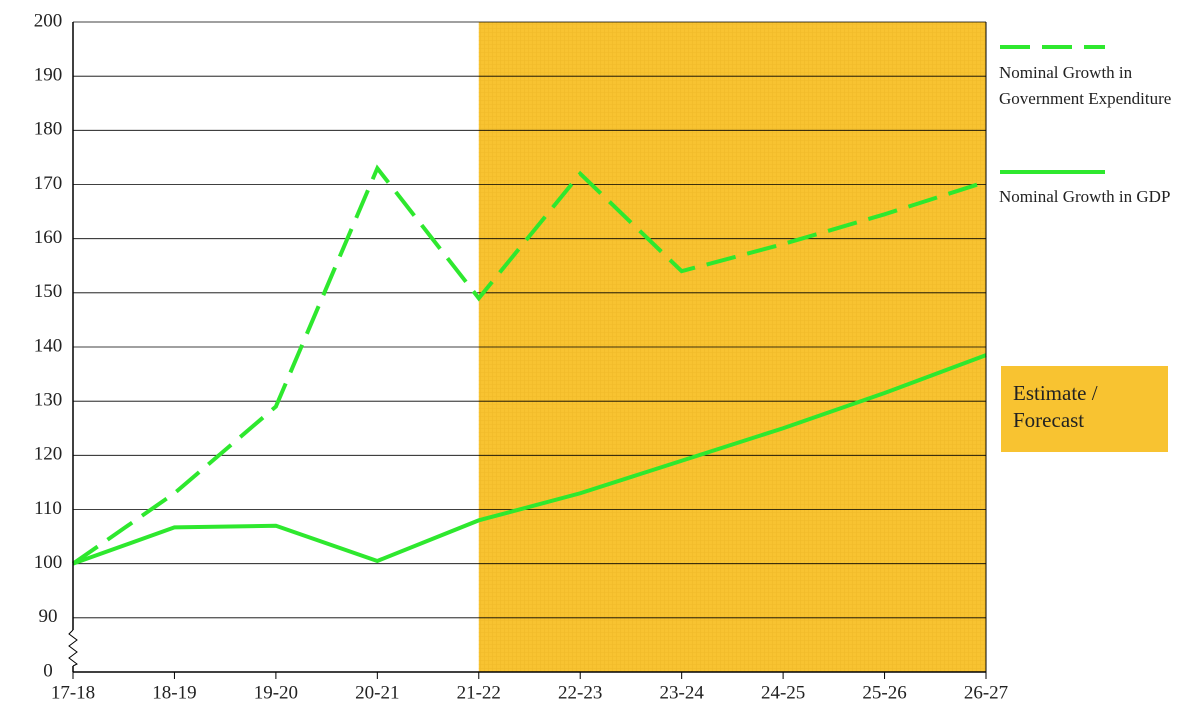 The width and height of the screenshot is (1194, 715). I want to click on y-tick-label: 180, so click(48, 129).